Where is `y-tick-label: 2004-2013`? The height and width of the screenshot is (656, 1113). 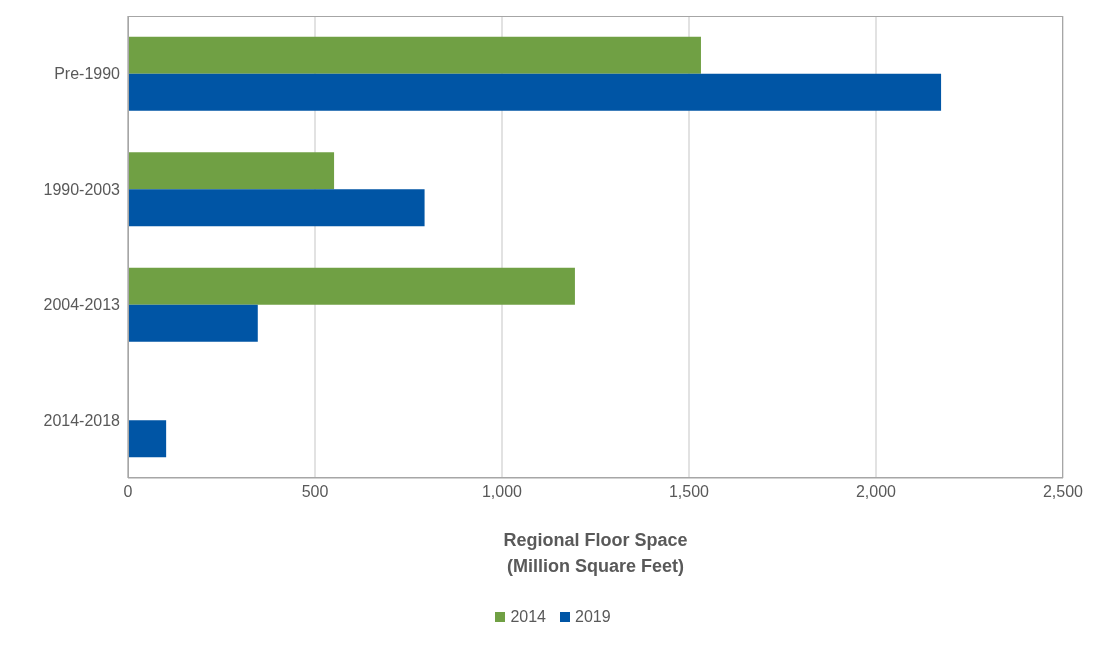
y-tick-label: 2004-2013 is located at coordinates (82, 305).